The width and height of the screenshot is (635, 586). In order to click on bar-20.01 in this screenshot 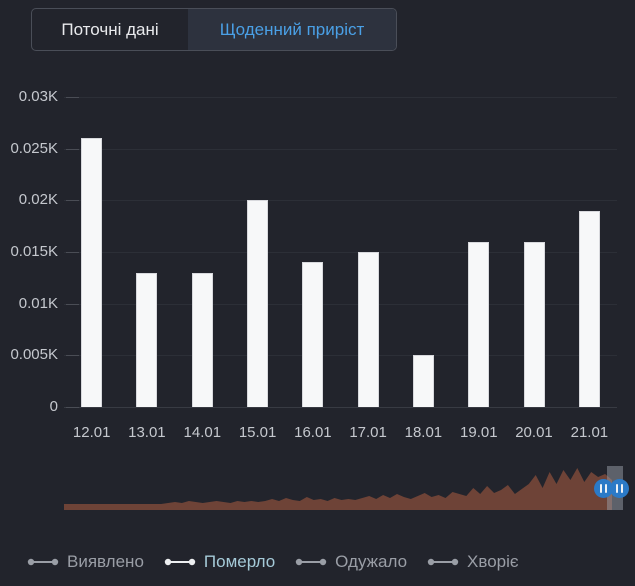, I will do `click(534, 324)`.